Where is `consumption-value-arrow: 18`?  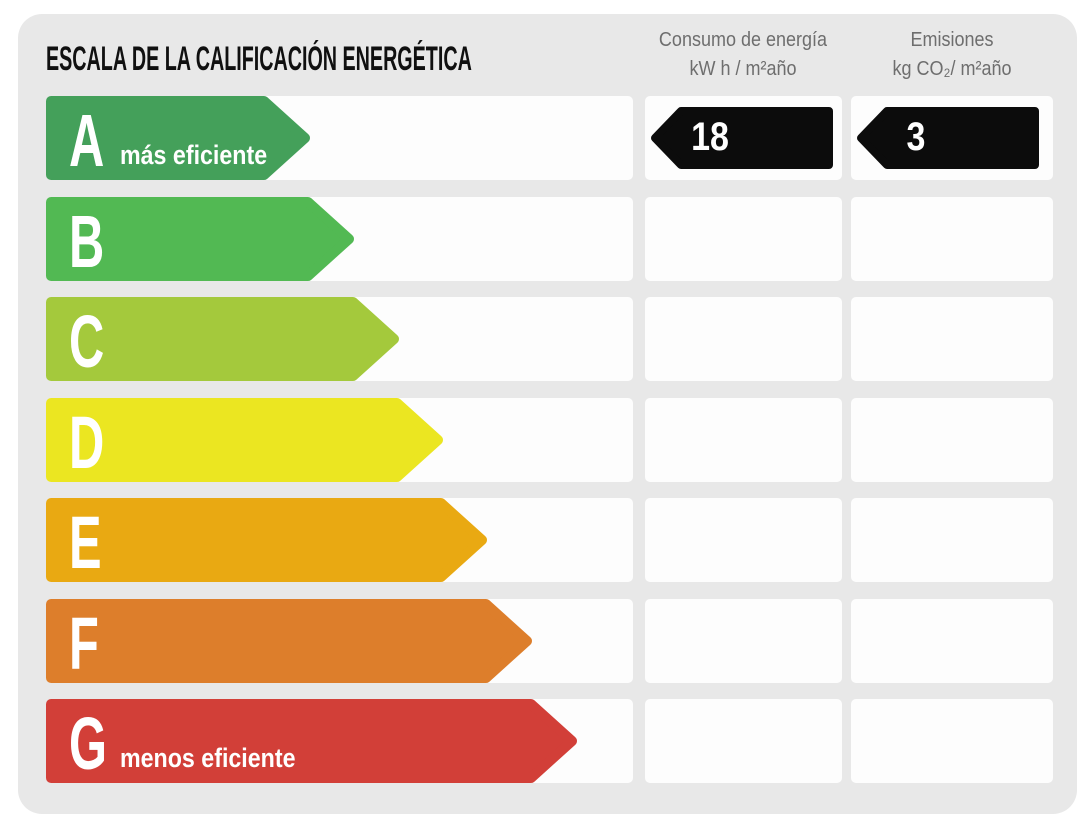 consumption-value-arrow: 18 is located at coordinates (742, 138).